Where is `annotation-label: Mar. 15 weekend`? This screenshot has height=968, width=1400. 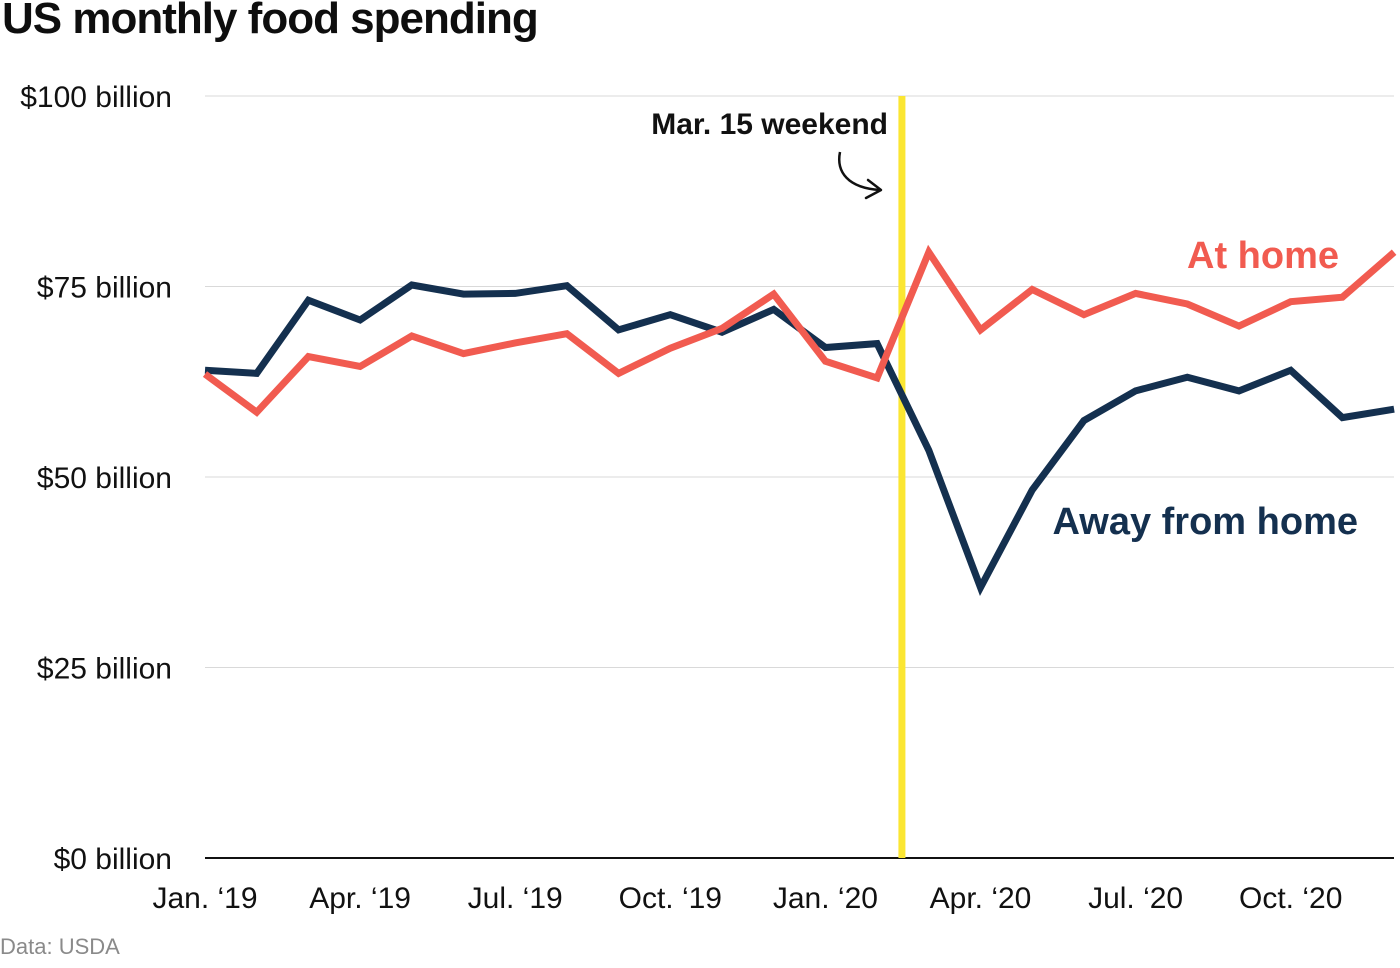 annotation-label: Mar. 15 weekend is located at coordinates (769, 124).